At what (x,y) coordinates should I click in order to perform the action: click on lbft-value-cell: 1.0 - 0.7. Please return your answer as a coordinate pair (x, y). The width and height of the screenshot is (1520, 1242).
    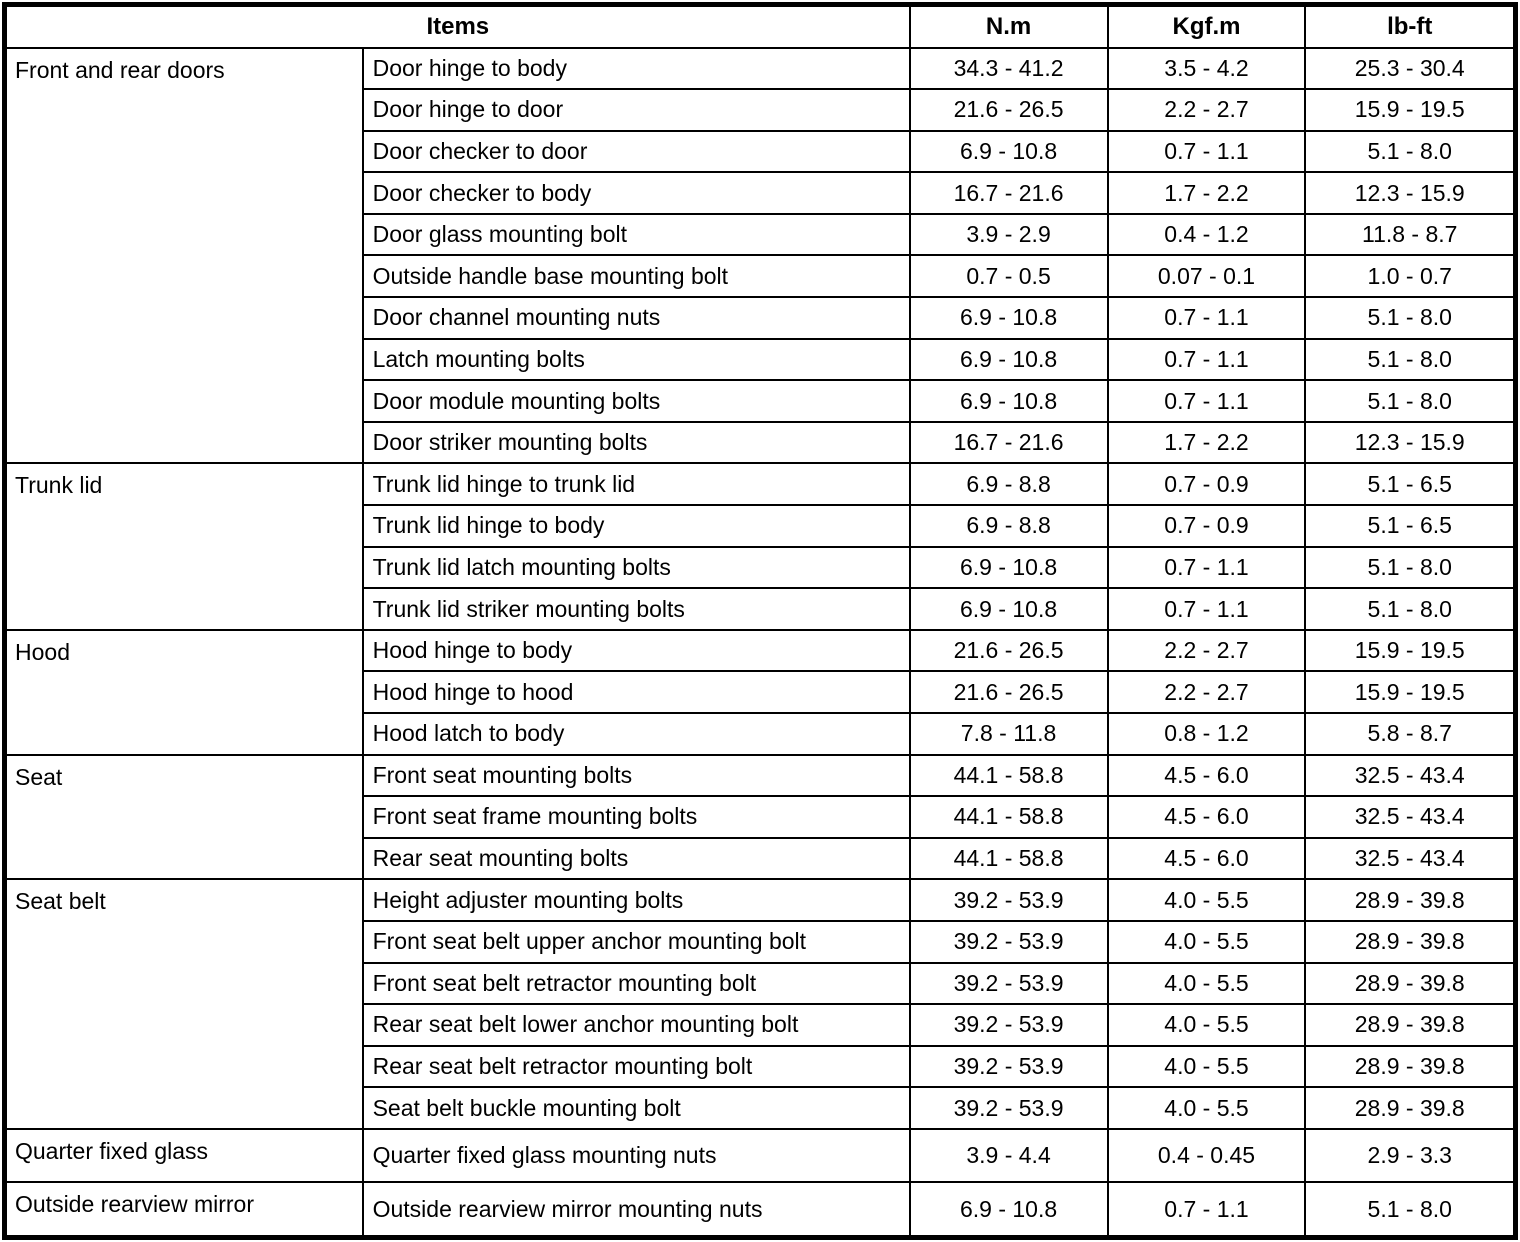
    Looking at the image, I should click on (1410, 276).